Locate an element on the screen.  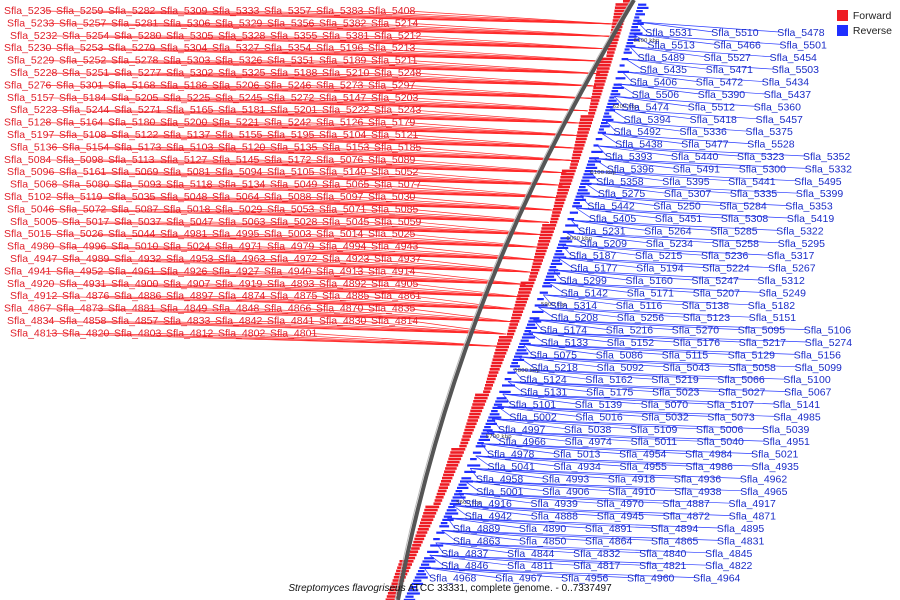
reverse-gene-label: Sfla_5040 is located at coordinates (720, 442).